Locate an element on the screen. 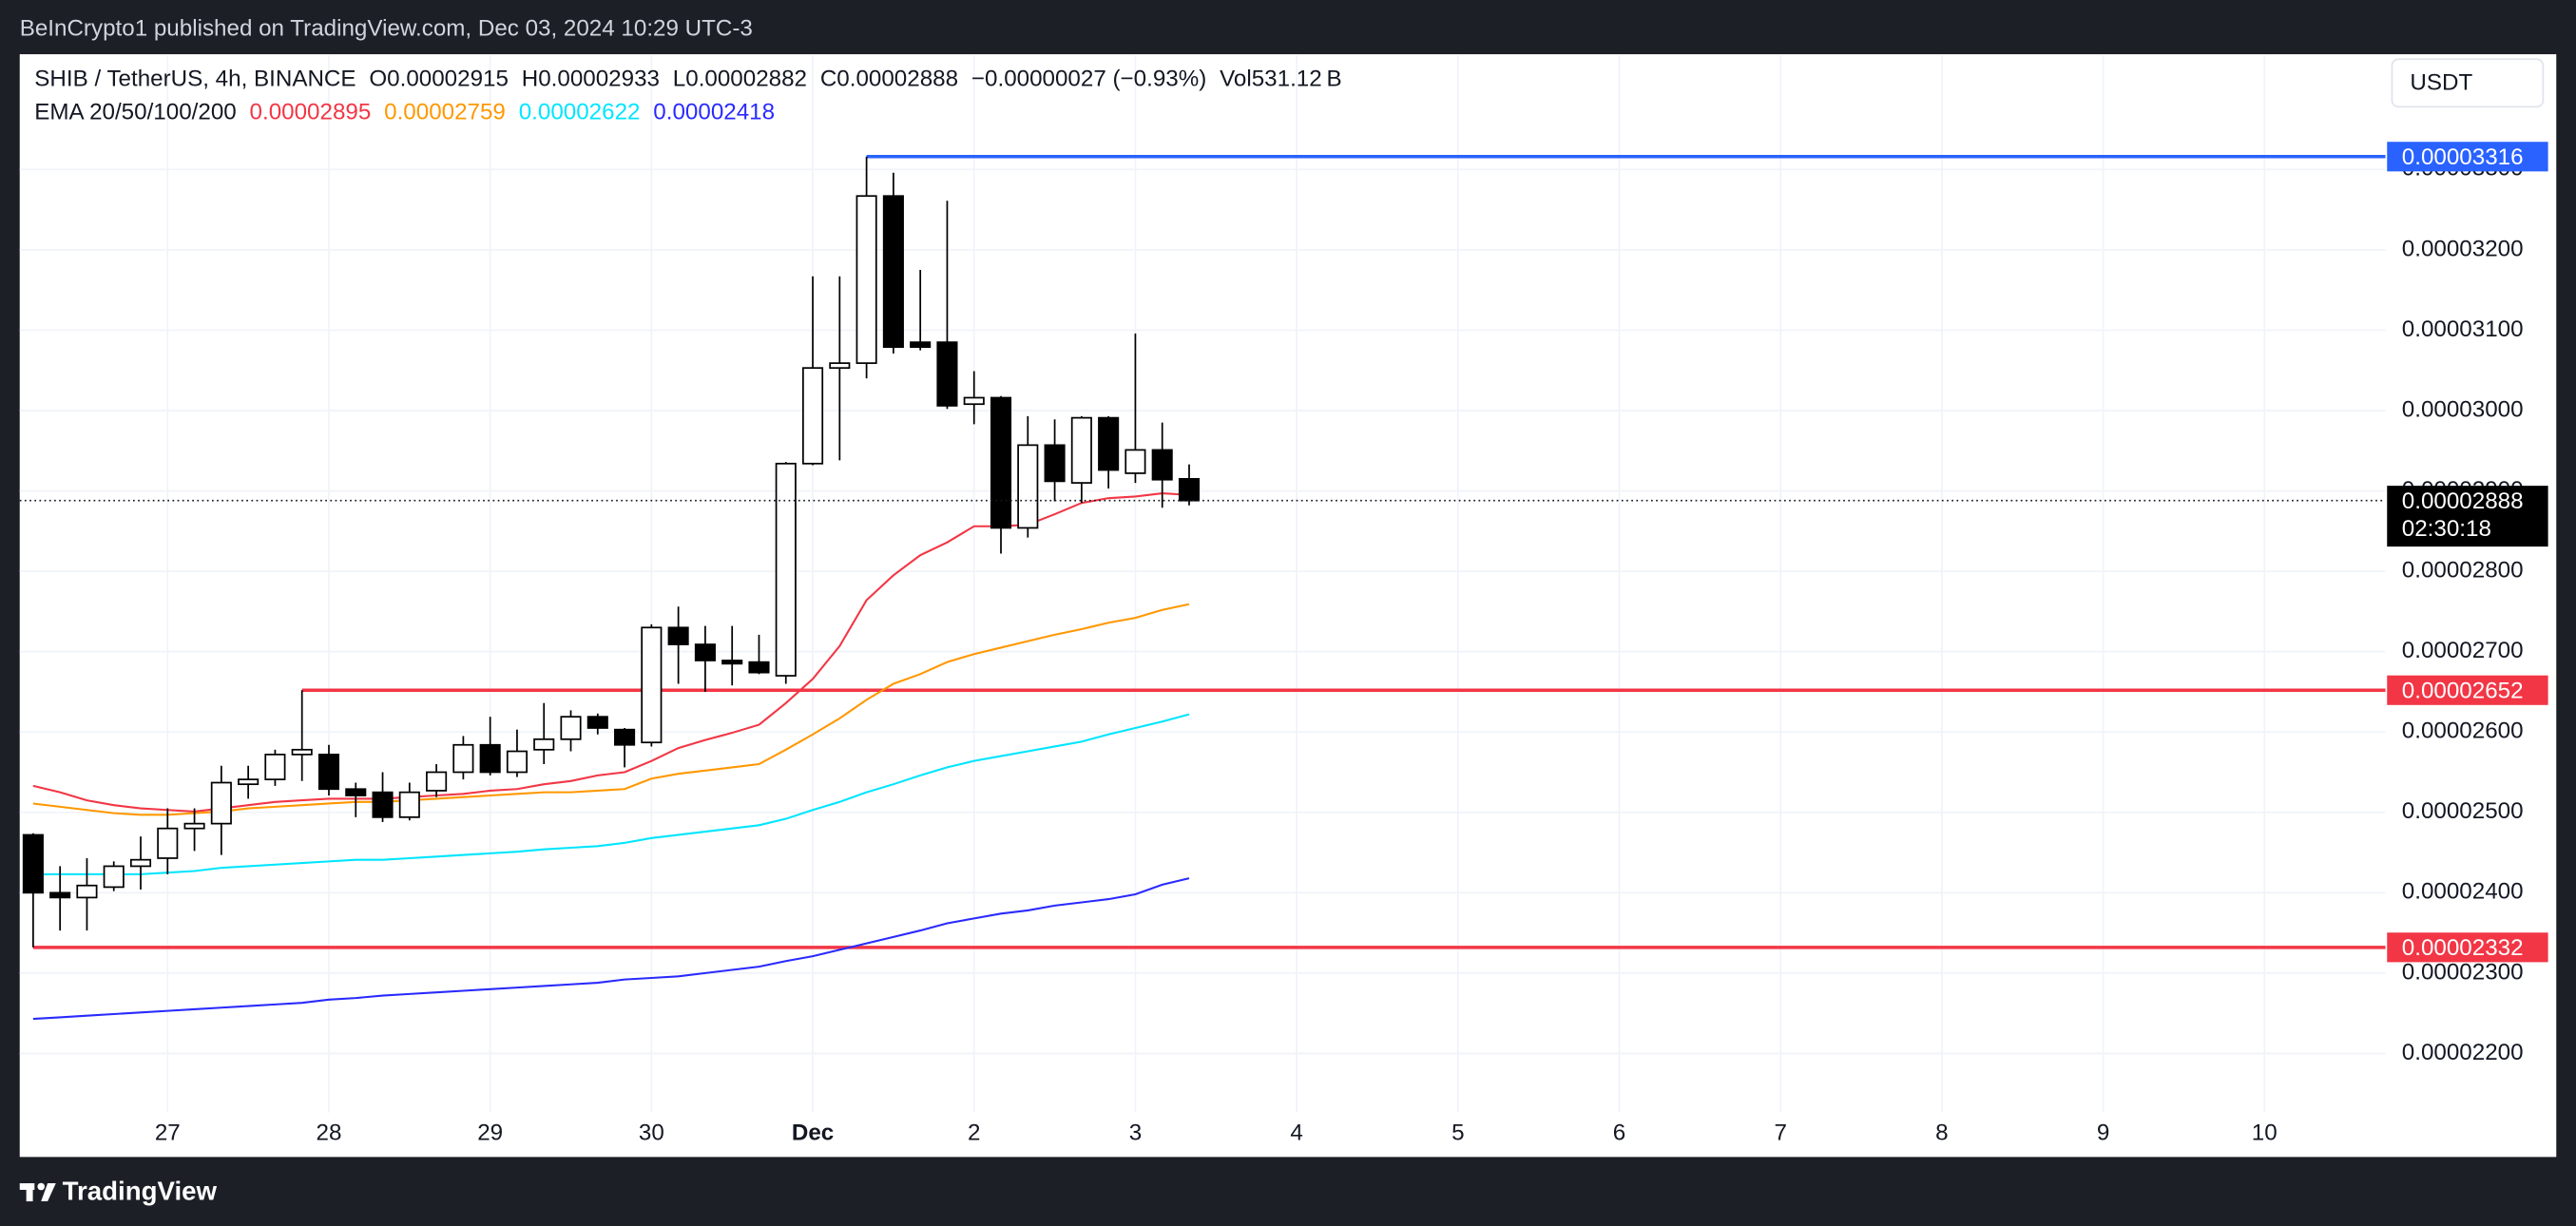 This screenshot has height=1226, width=2576. legend-item: −0.00000027 (−0.93%) is located at coordinates (1088, 79).